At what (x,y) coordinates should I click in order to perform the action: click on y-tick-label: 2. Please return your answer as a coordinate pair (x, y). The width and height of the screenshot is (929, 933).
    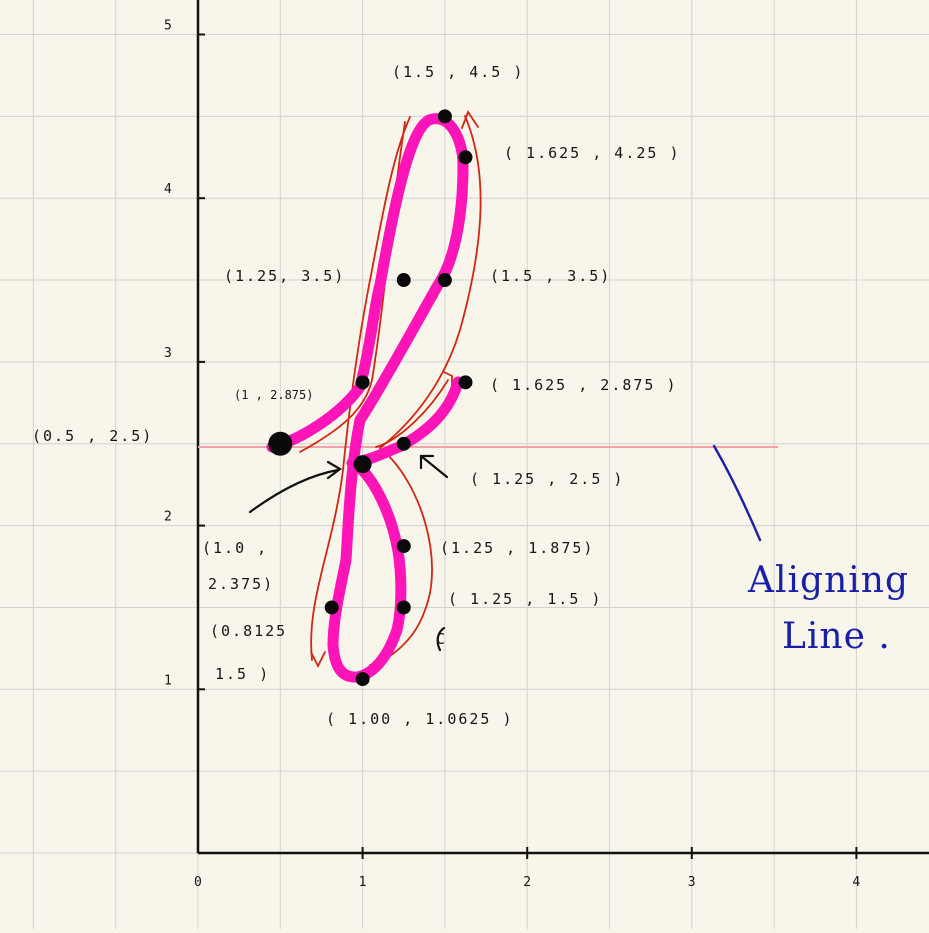
    Looking at the image, I should click on (168, 517).